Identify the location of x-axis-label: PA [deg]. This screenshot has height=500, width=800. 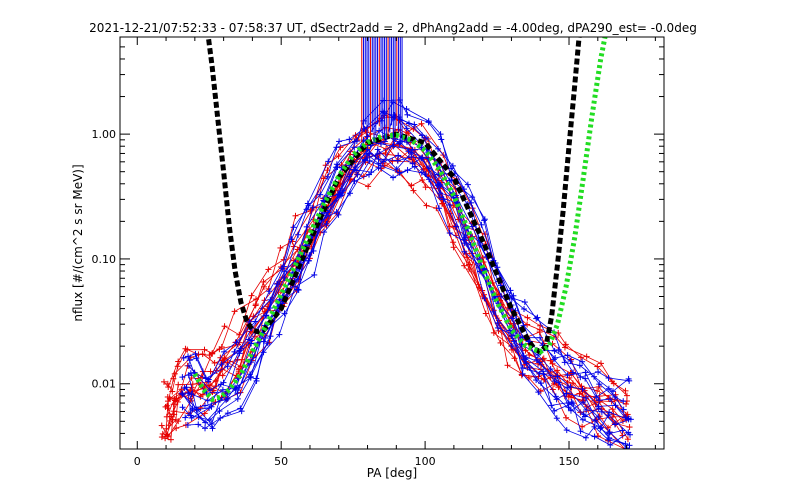
(392, 473).